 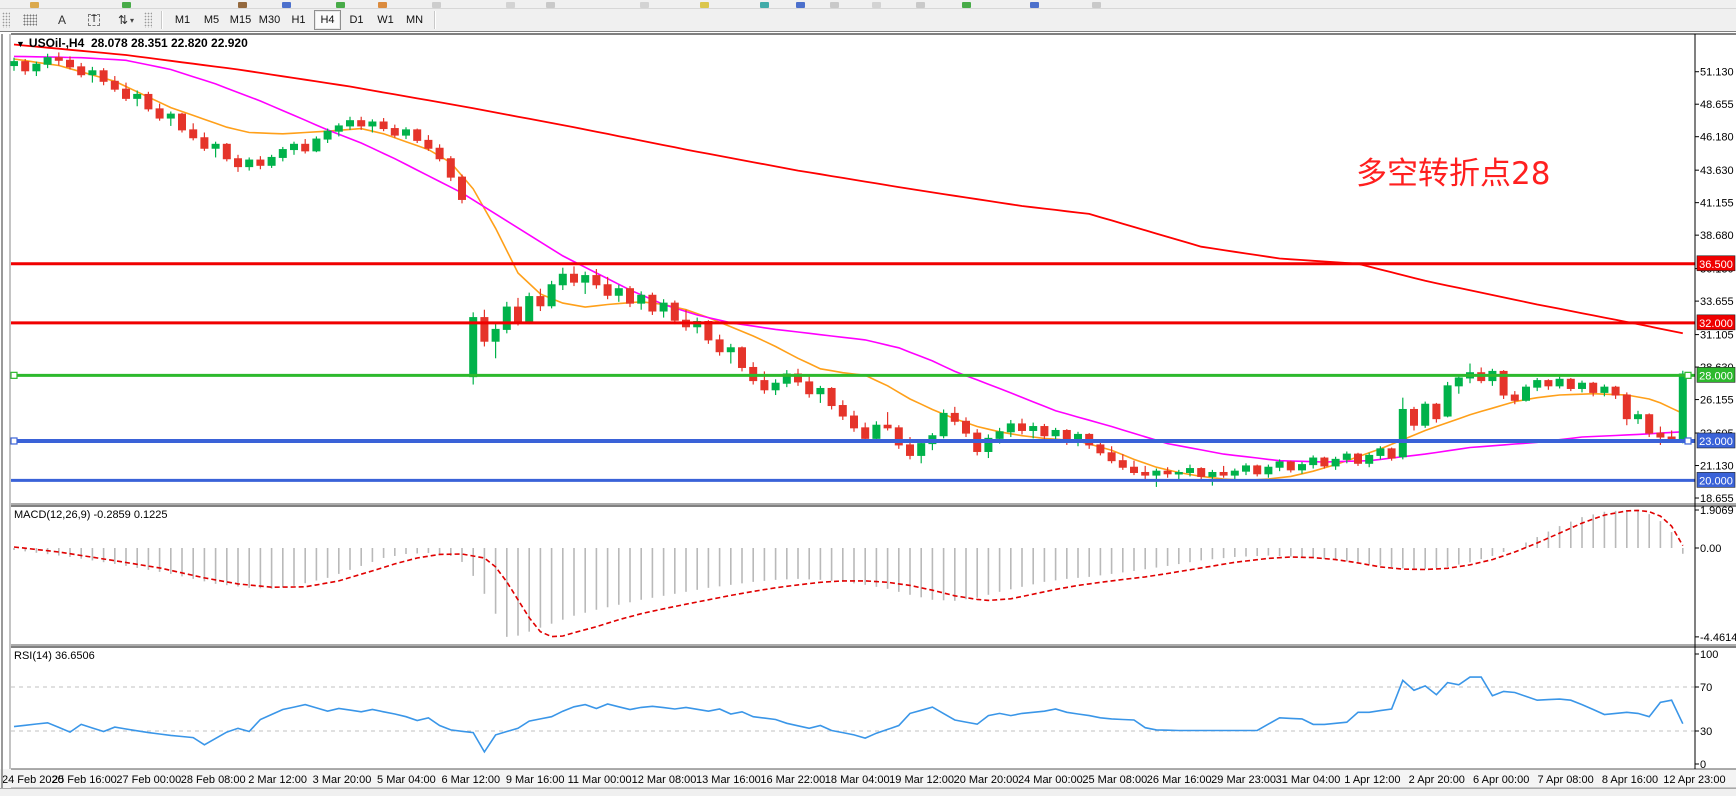 I want to click on line-studies-and-timeframe-toolbar: A T ⇅ ▾ M1 M5 M15 M30 H1 H4 D1 W1 MN, so click(x=868, y=20).